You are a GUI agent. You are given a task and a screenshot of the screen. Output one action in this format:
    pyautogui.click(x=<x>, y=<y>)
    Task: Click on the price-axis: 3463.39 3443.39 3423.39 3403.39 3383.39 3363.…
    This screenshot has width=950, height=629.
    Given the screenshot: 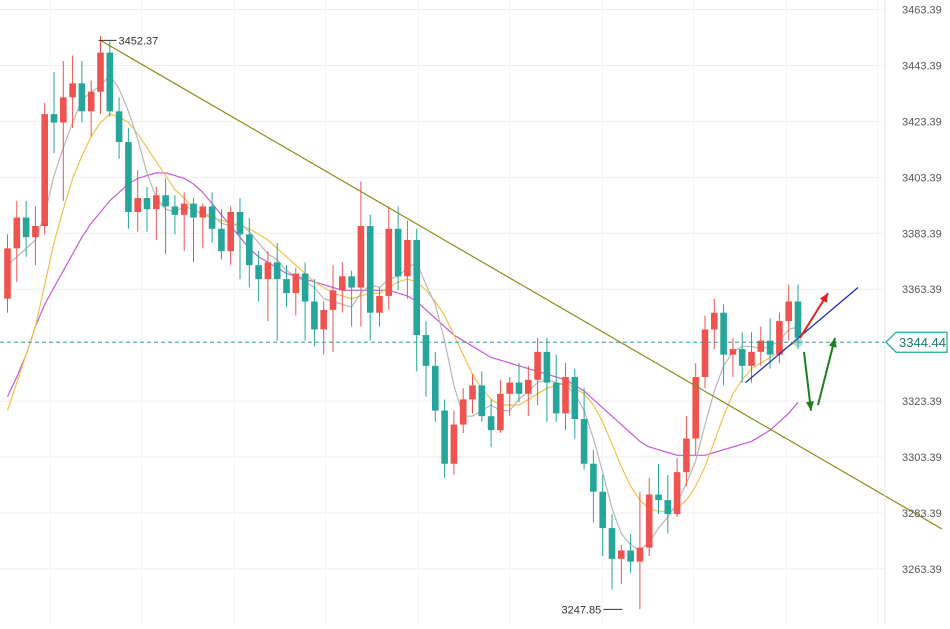 What is the action you would take?
    pyautogui.click(x=913, y=312)
    